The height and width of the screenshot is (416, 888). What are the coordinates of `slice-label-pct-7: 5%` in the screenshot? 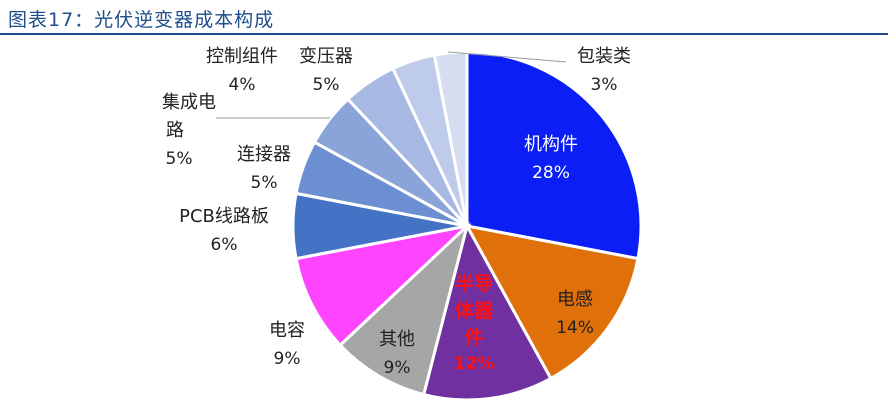 It's located at (264, 183).